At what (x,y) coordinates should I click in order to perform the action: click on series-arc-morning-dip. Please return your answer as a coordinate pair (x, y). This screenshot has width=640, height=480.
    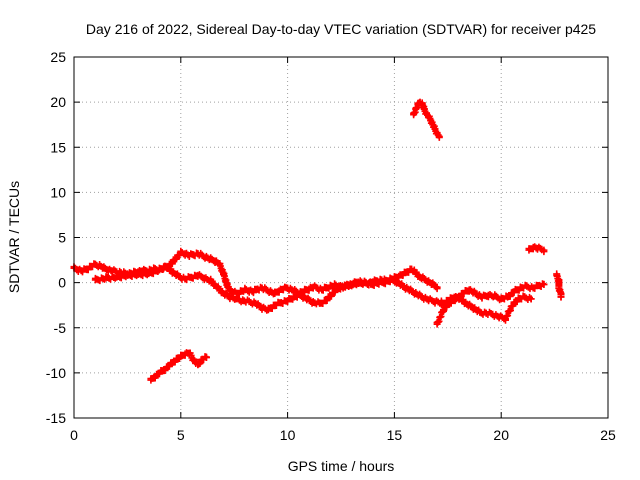
    Looking at the image, I should click on (178, 366).